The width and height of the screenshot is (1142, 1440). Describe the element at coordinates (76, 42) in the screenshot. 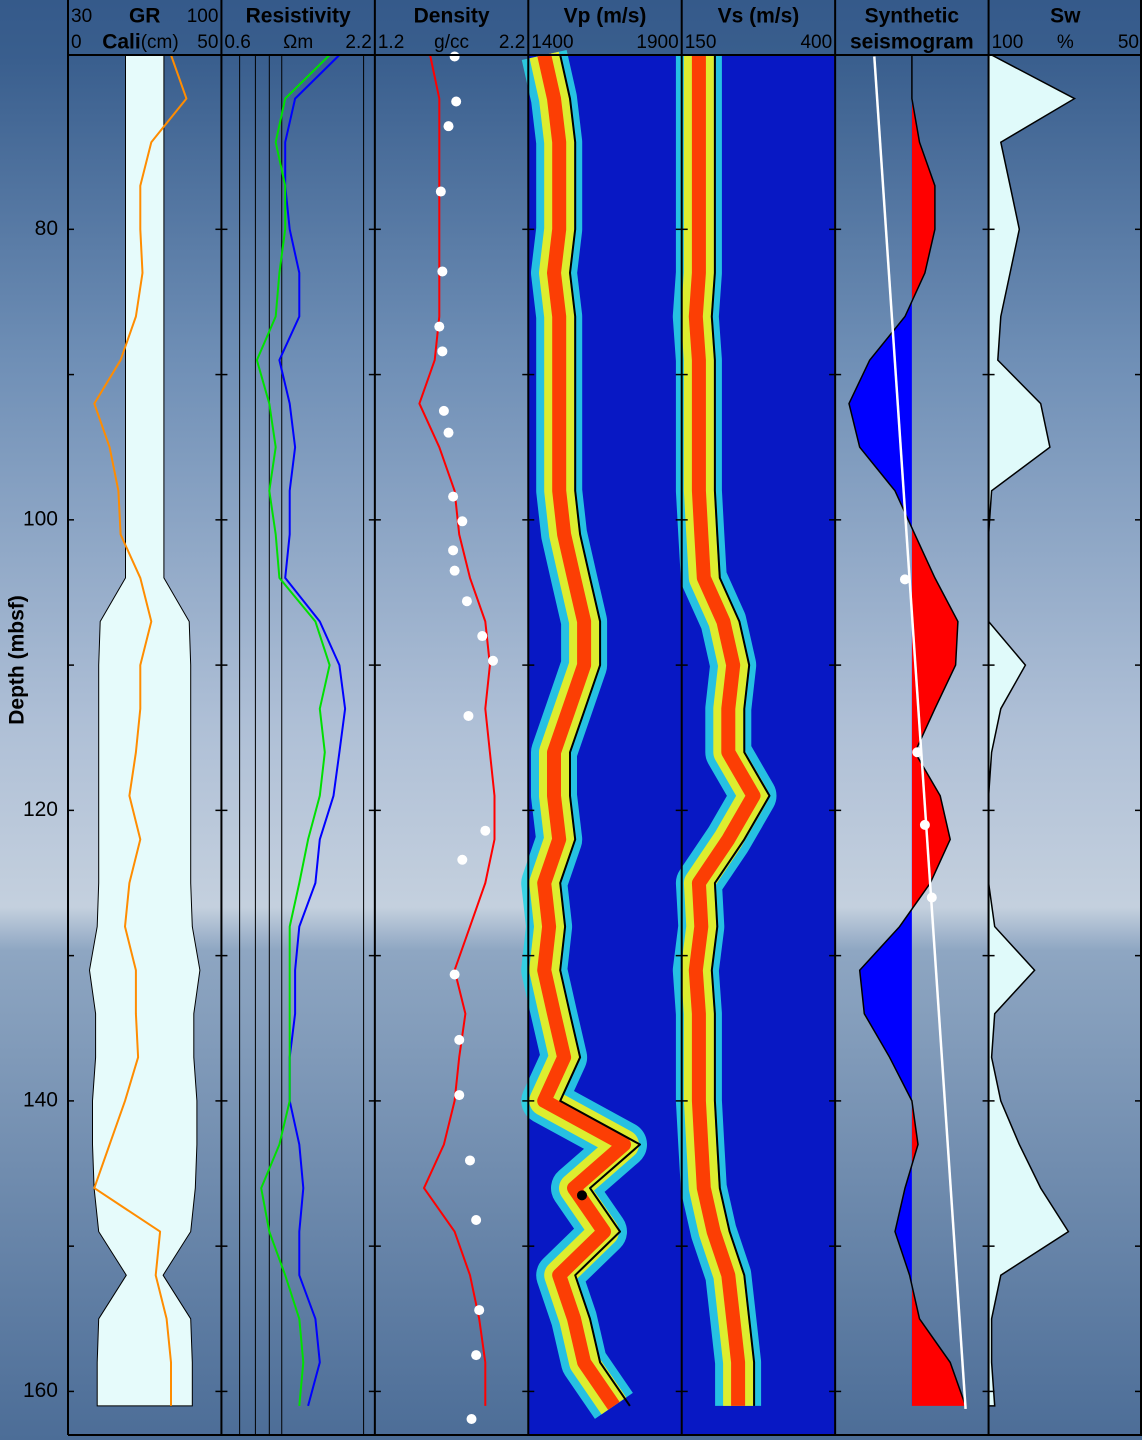

I see `x-tick-label: 0` at that location.